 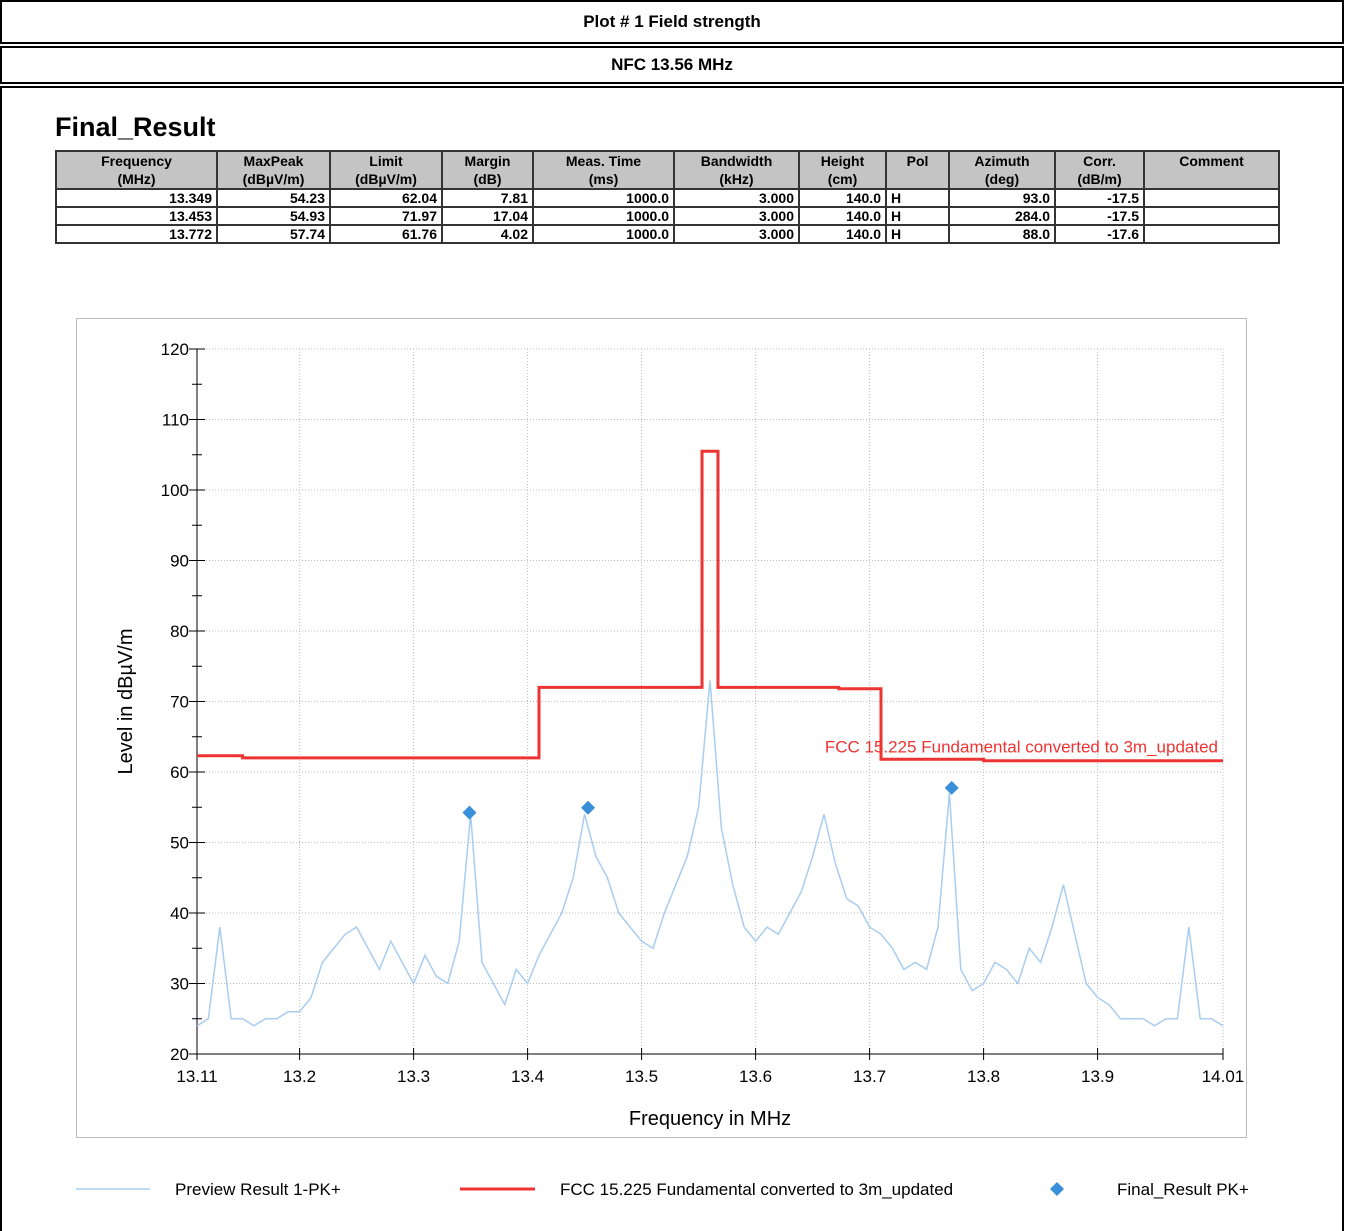 I want to click on header-text: Bandwidth, so click(x=736, y=161).